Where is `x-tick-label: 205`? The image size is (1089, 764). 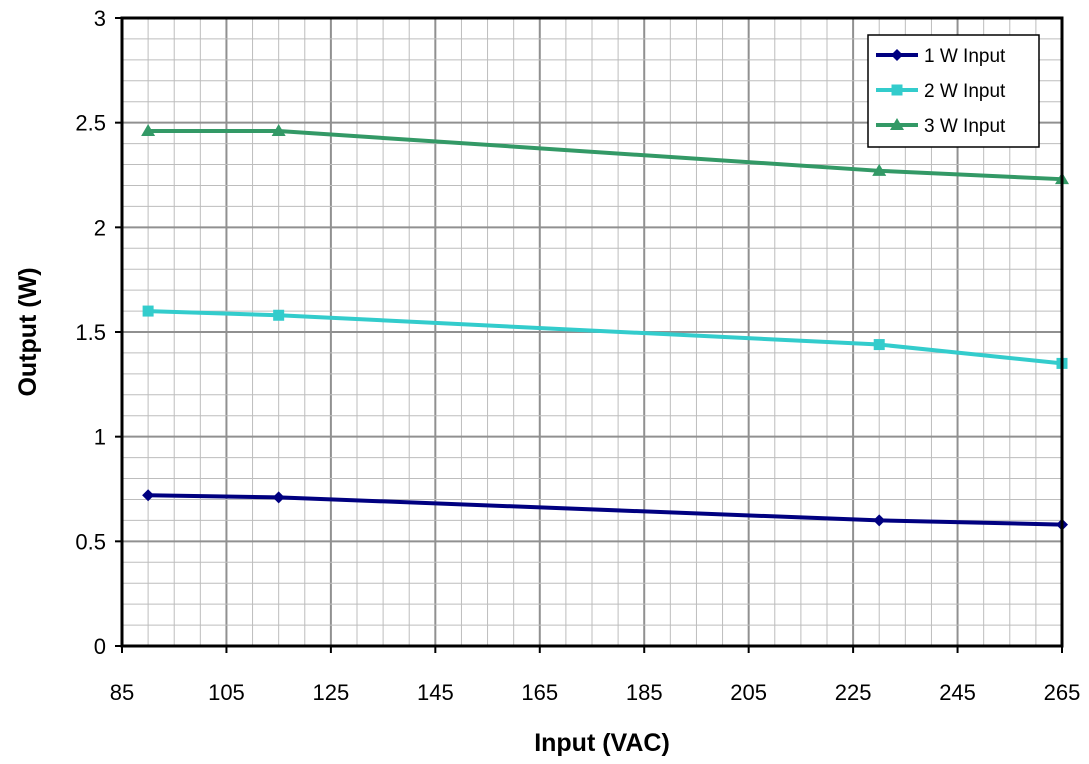
x-tick-label: 205 is located at coordinates (748, 692).